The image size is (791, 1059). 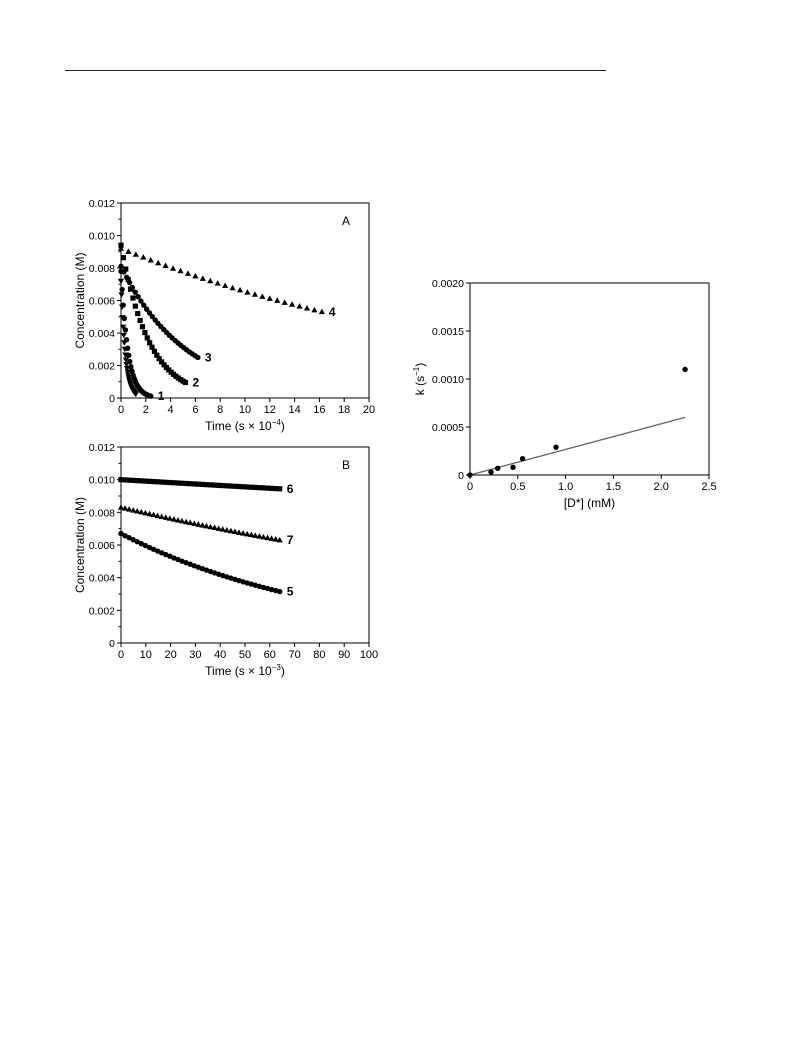 I want to click on series-a-4: 4, so click(x=226, y=282).